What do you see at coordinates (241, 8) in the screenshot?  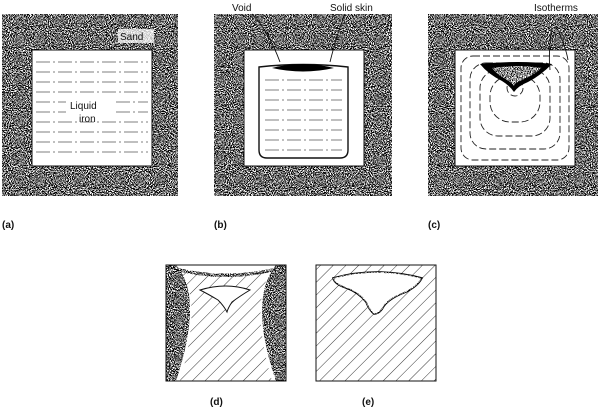 I see `void-label: Void` at bounding box center [241, 8].